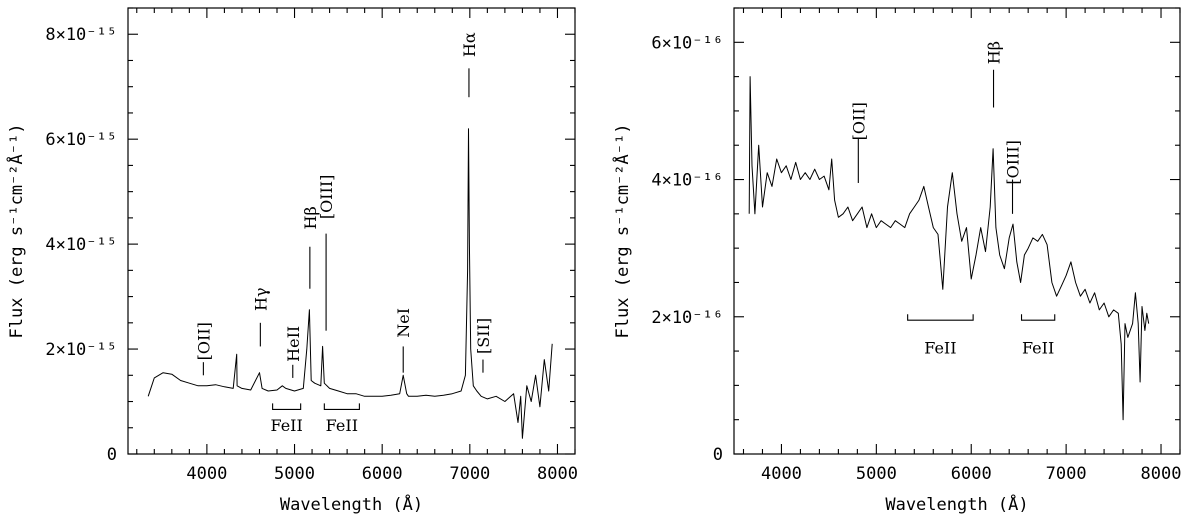  I want to click on y-tick-label: 2×10⁻¹⁶, so click(687, 318).